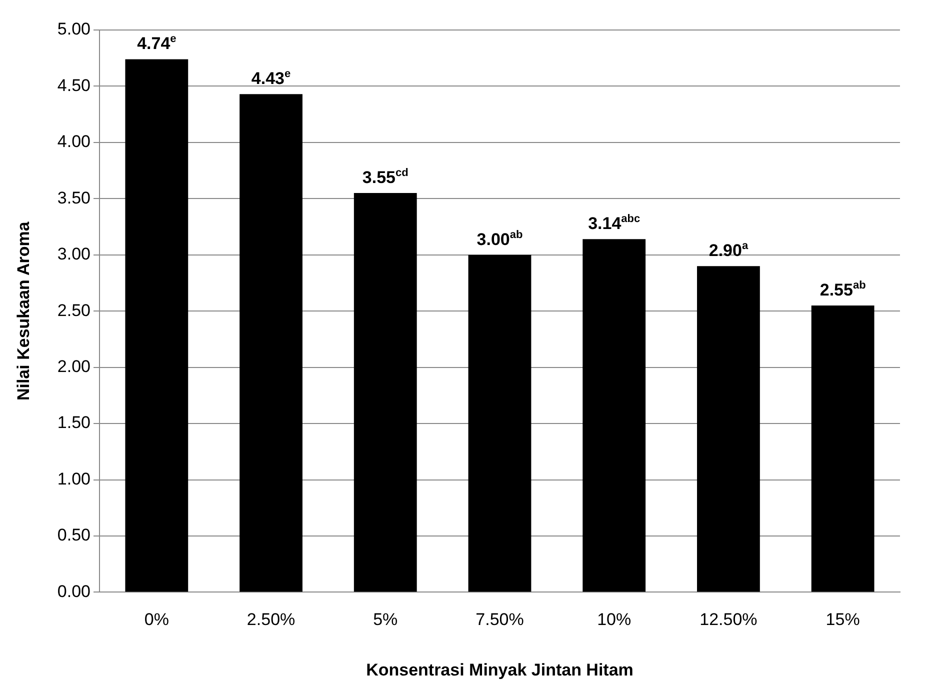 This screenshot has width=930, height=695. I want to click on x-tick-label: 0%, so click(156, 620).